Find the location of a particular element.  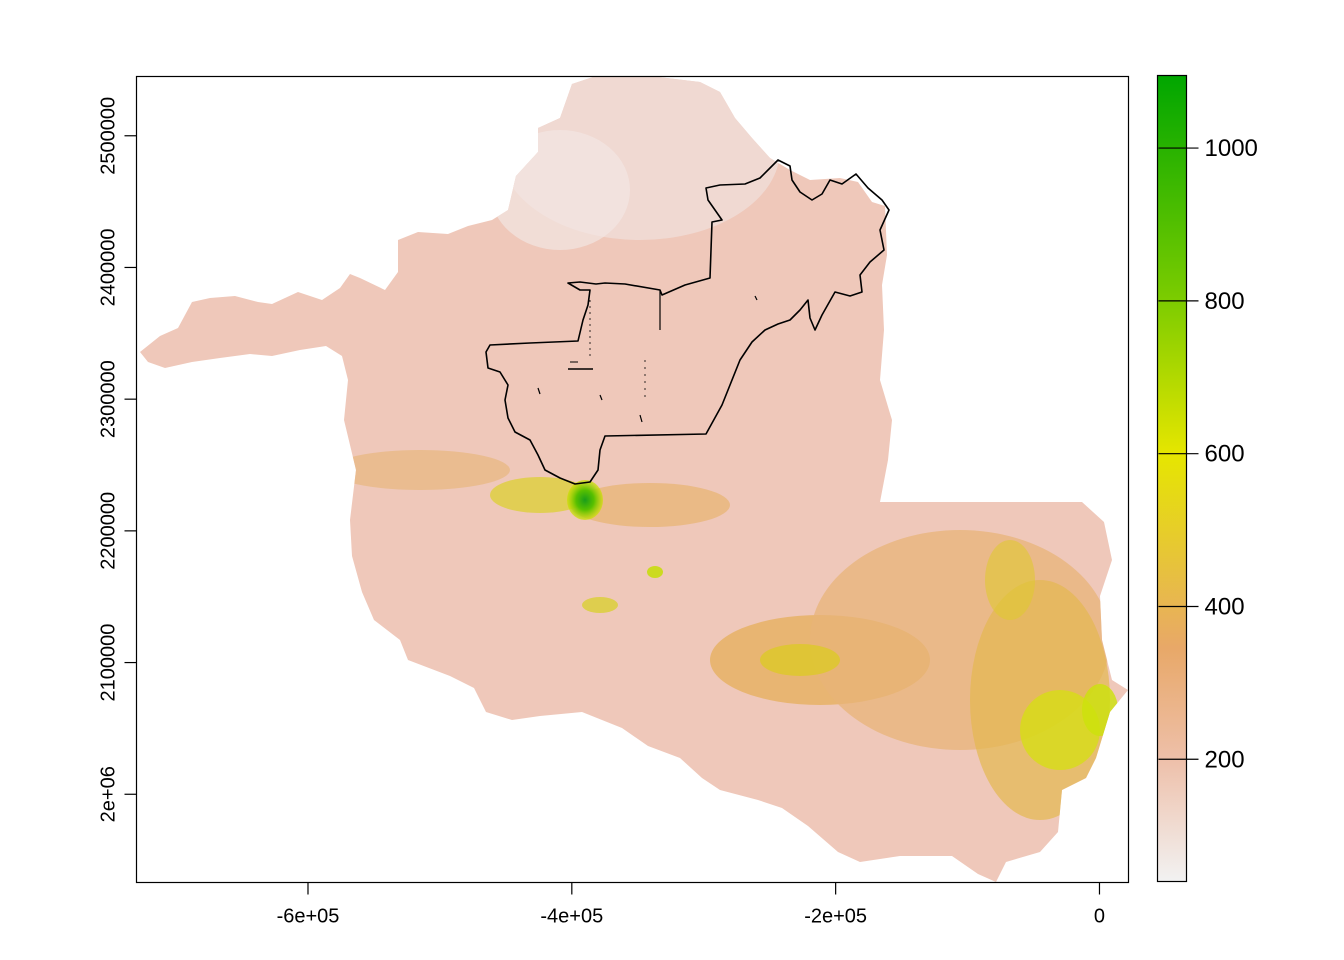

x-tick-label: -4e+05 is located at coordinates (571, 917).